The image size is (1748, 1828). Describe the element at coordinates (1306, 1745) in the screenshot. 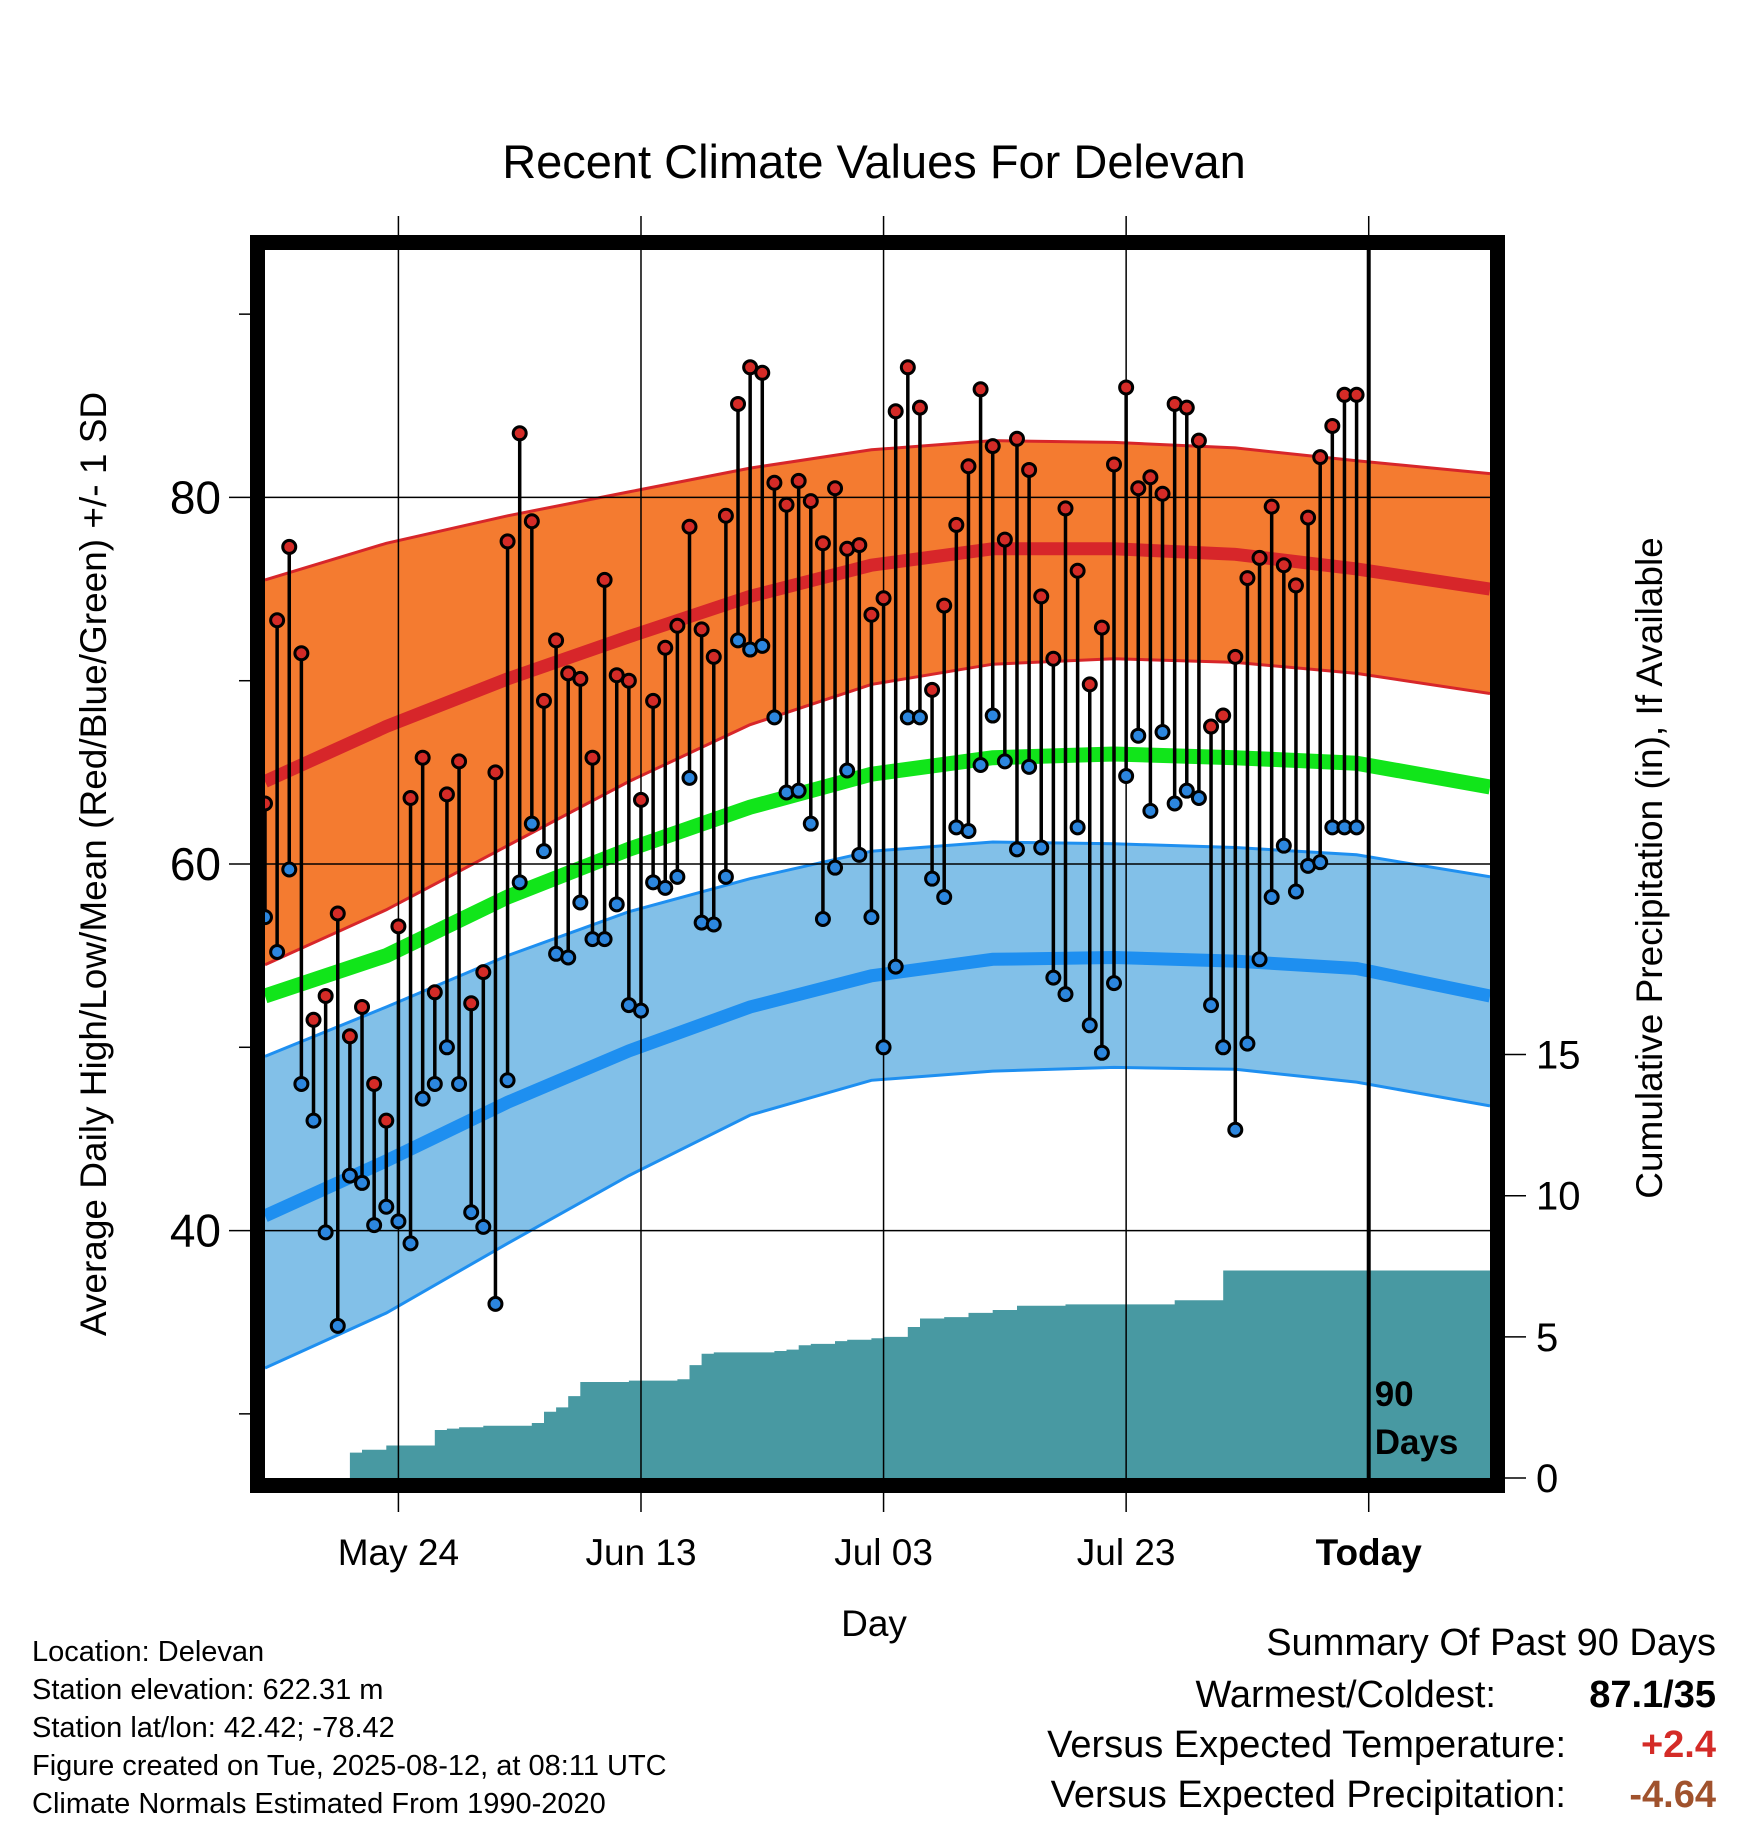

I see `temp-anomaly-label: Versus Expected Temperature:` at that location.